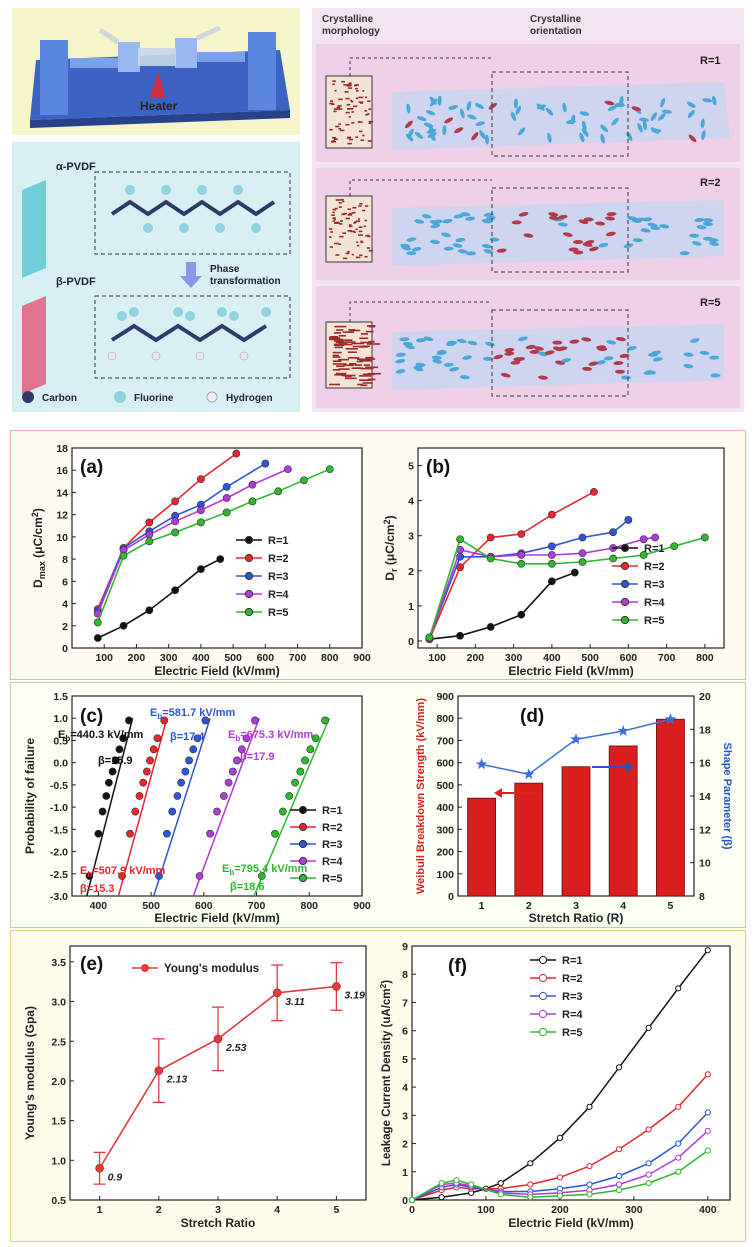 Image resolution: width=754 pixels, height=1247 pixels. Describe the element at coordinates (445, 697) in the screenshot. I see `y-tick-label: 900` at that location.